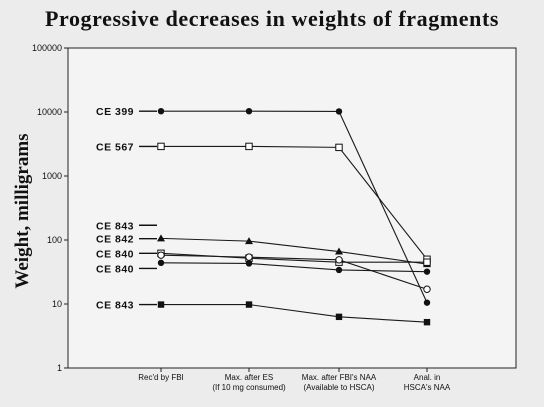 The image size is (544, 407). Describe the element at coordinates (161, 377) in the screenshot. I see `x-tick-label: Rec'd by FBI` at that location.